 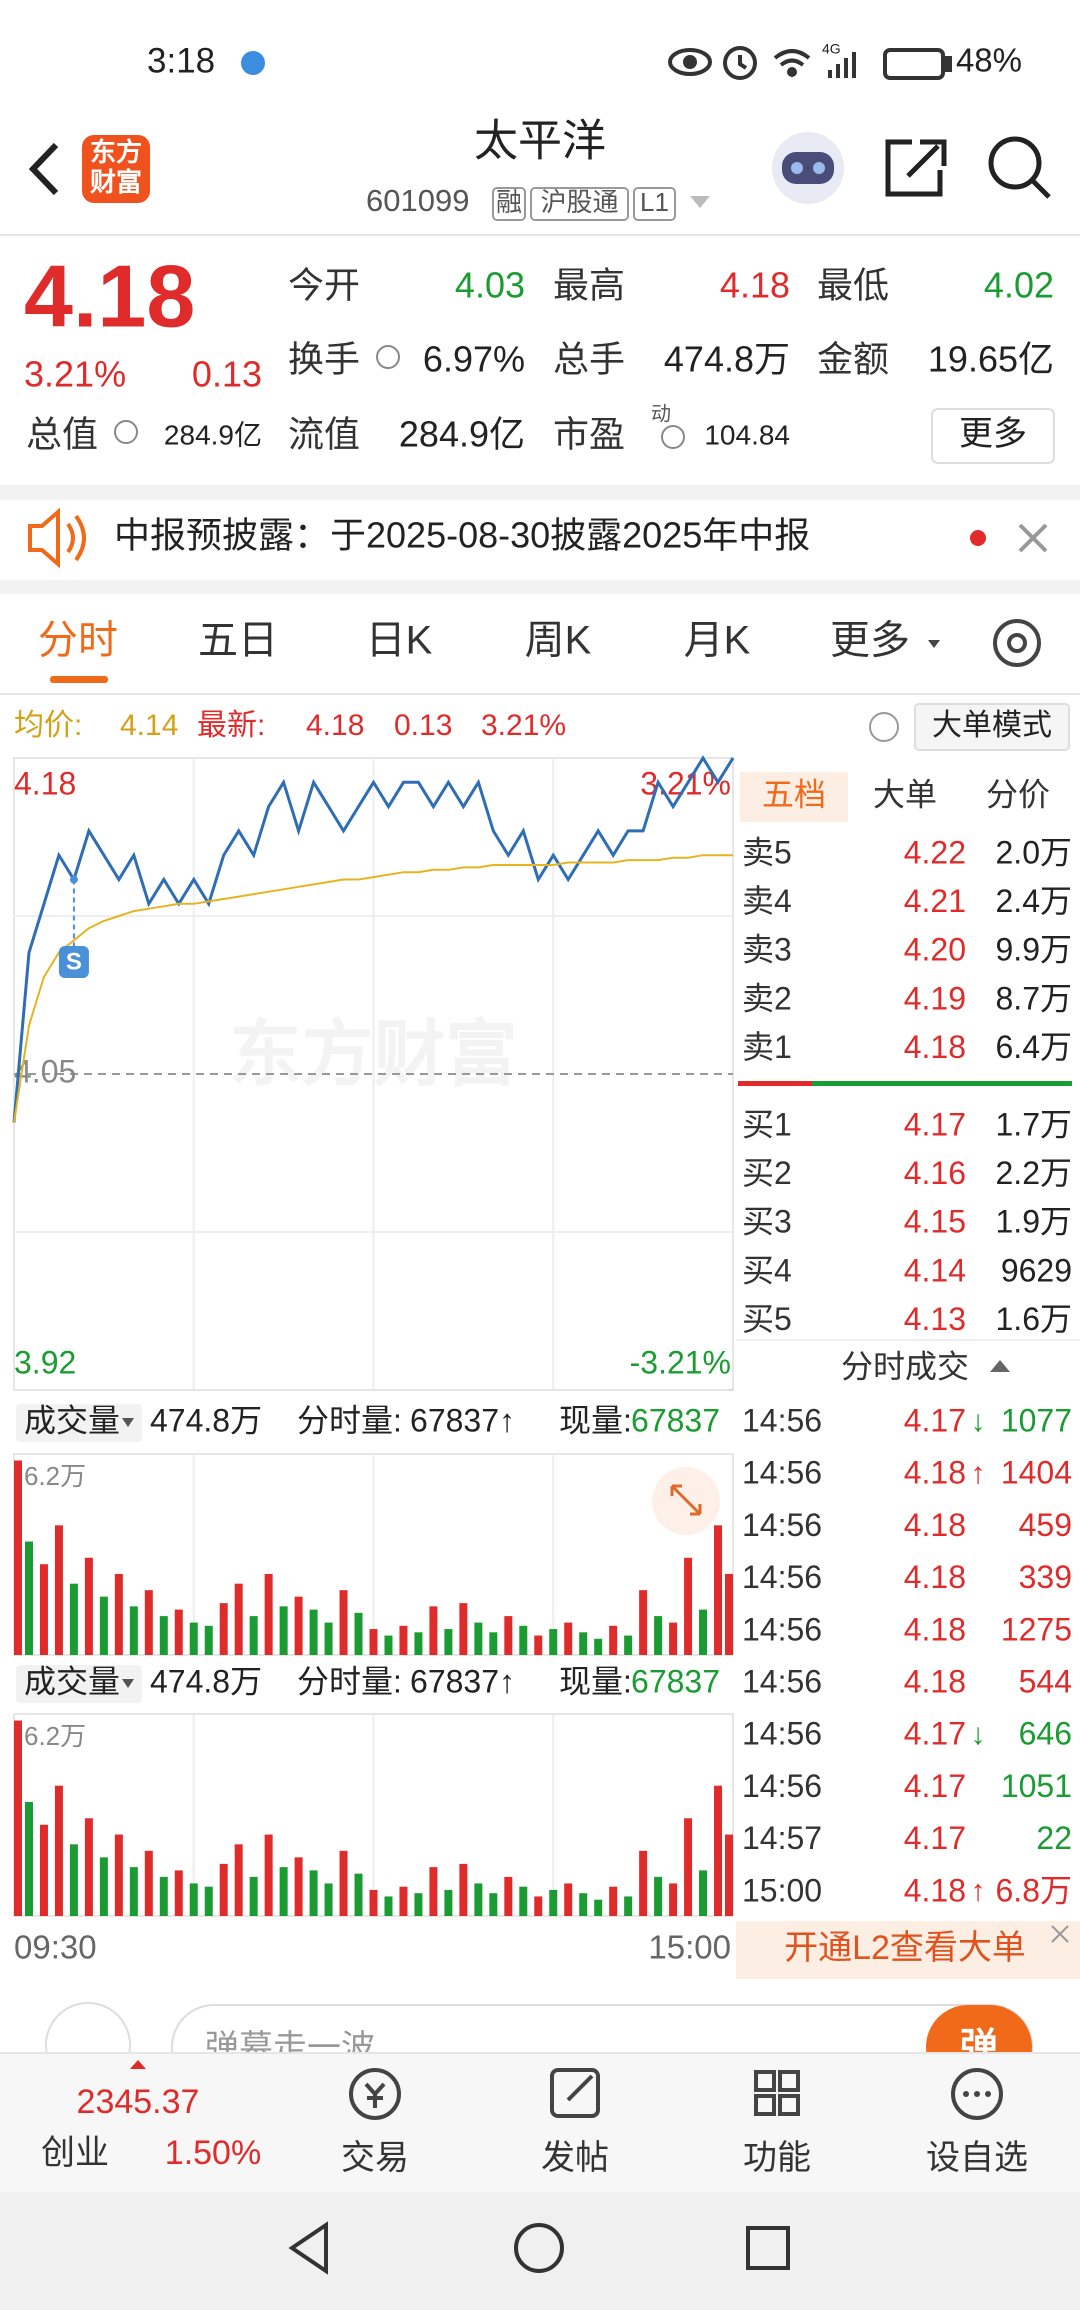 What do you see at coordinates (55, 1736) in the screenshot?
I see `y-tick-label: 6.2万` at bounding box center [55, 1736].